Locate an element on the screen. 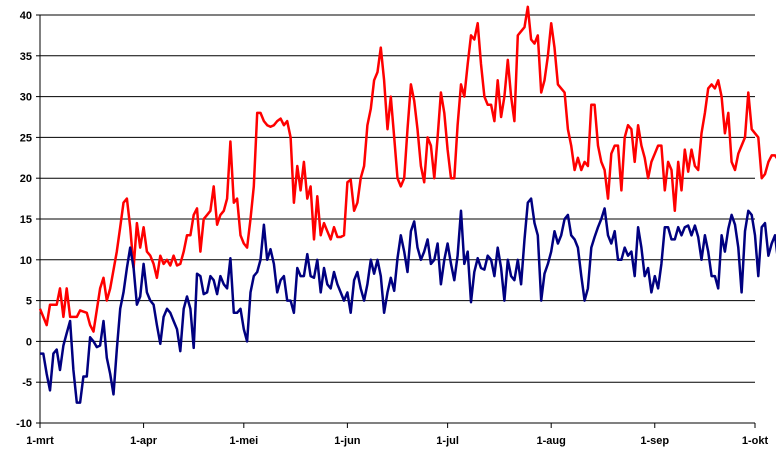 This screenshot has height=458, width=776. y-tick-label: -10 is located at coordinates (24, 424).